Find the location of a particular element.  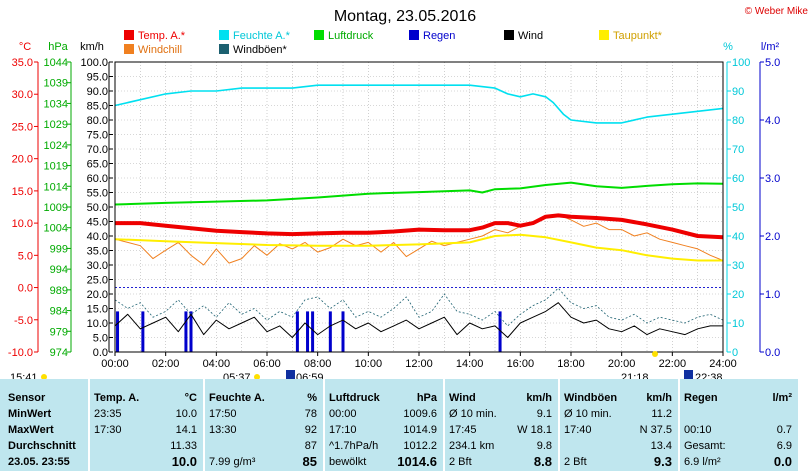

pct-tick-label: 30 is located at coordinates (738, 266).